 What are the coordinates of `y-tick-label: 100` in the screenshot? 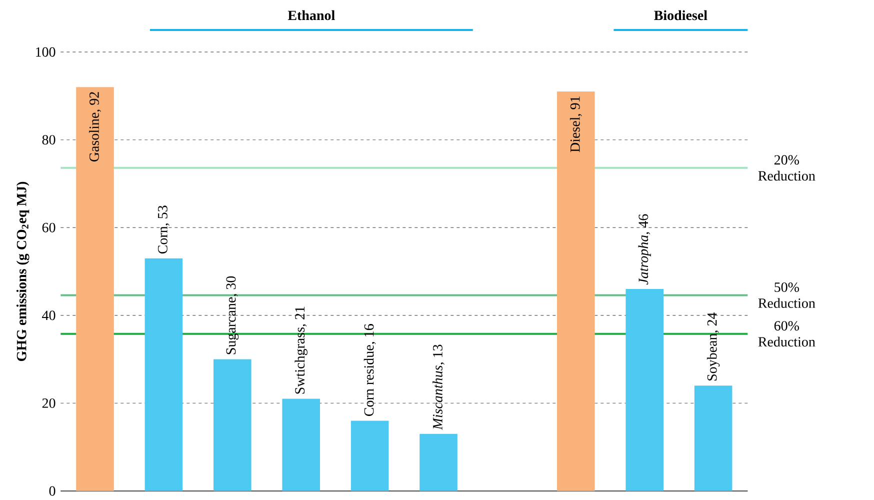 It's located at (46, 52).